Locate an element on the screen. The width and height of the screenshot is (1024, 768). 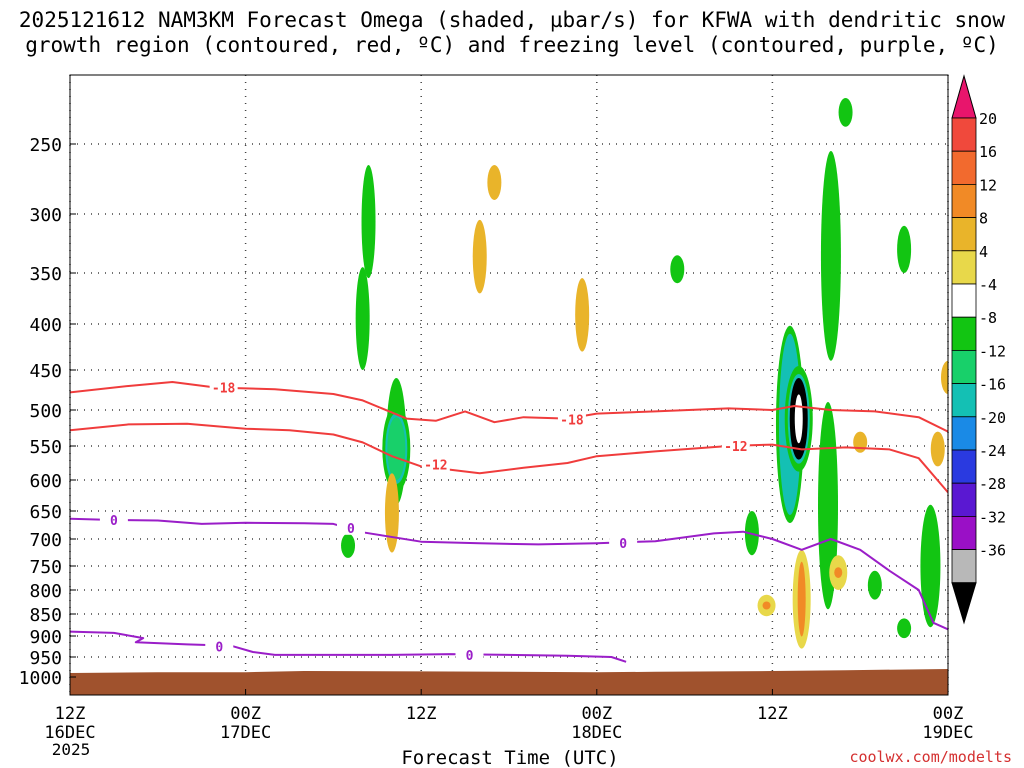
colorbar-tick-label-4: 4 is located at coordinates (983, 252).